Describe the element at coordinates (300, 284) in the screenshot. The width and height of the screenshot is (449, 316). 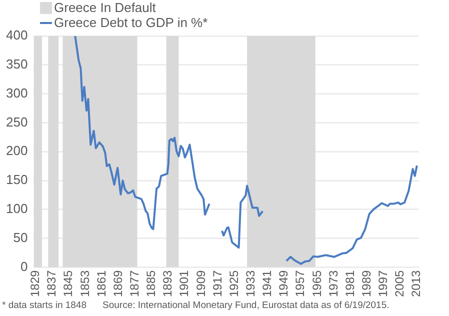
I see `x-tick-label: 1957` at that location.